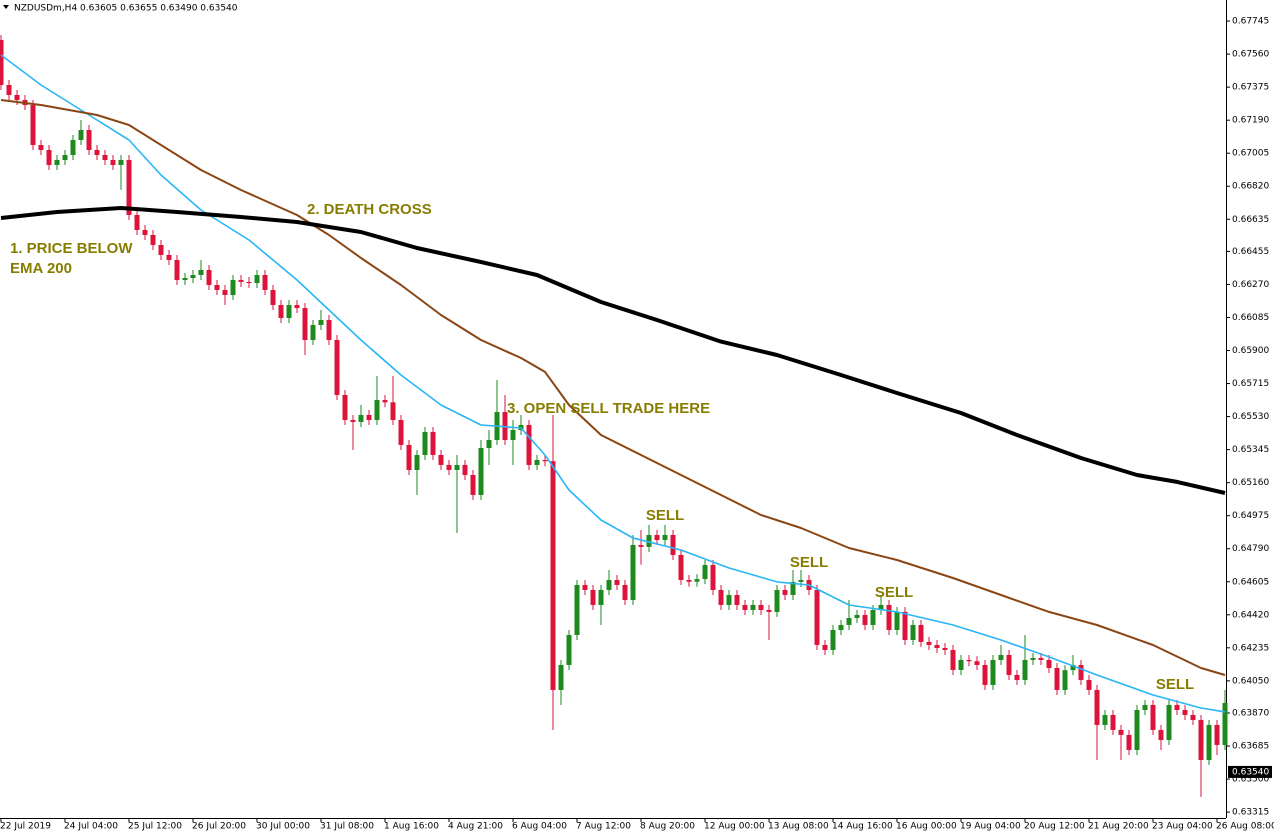 This screenshot has height=834, width=1274. I want to click on y-tick-label: 0.65160, so click(1250, 483).